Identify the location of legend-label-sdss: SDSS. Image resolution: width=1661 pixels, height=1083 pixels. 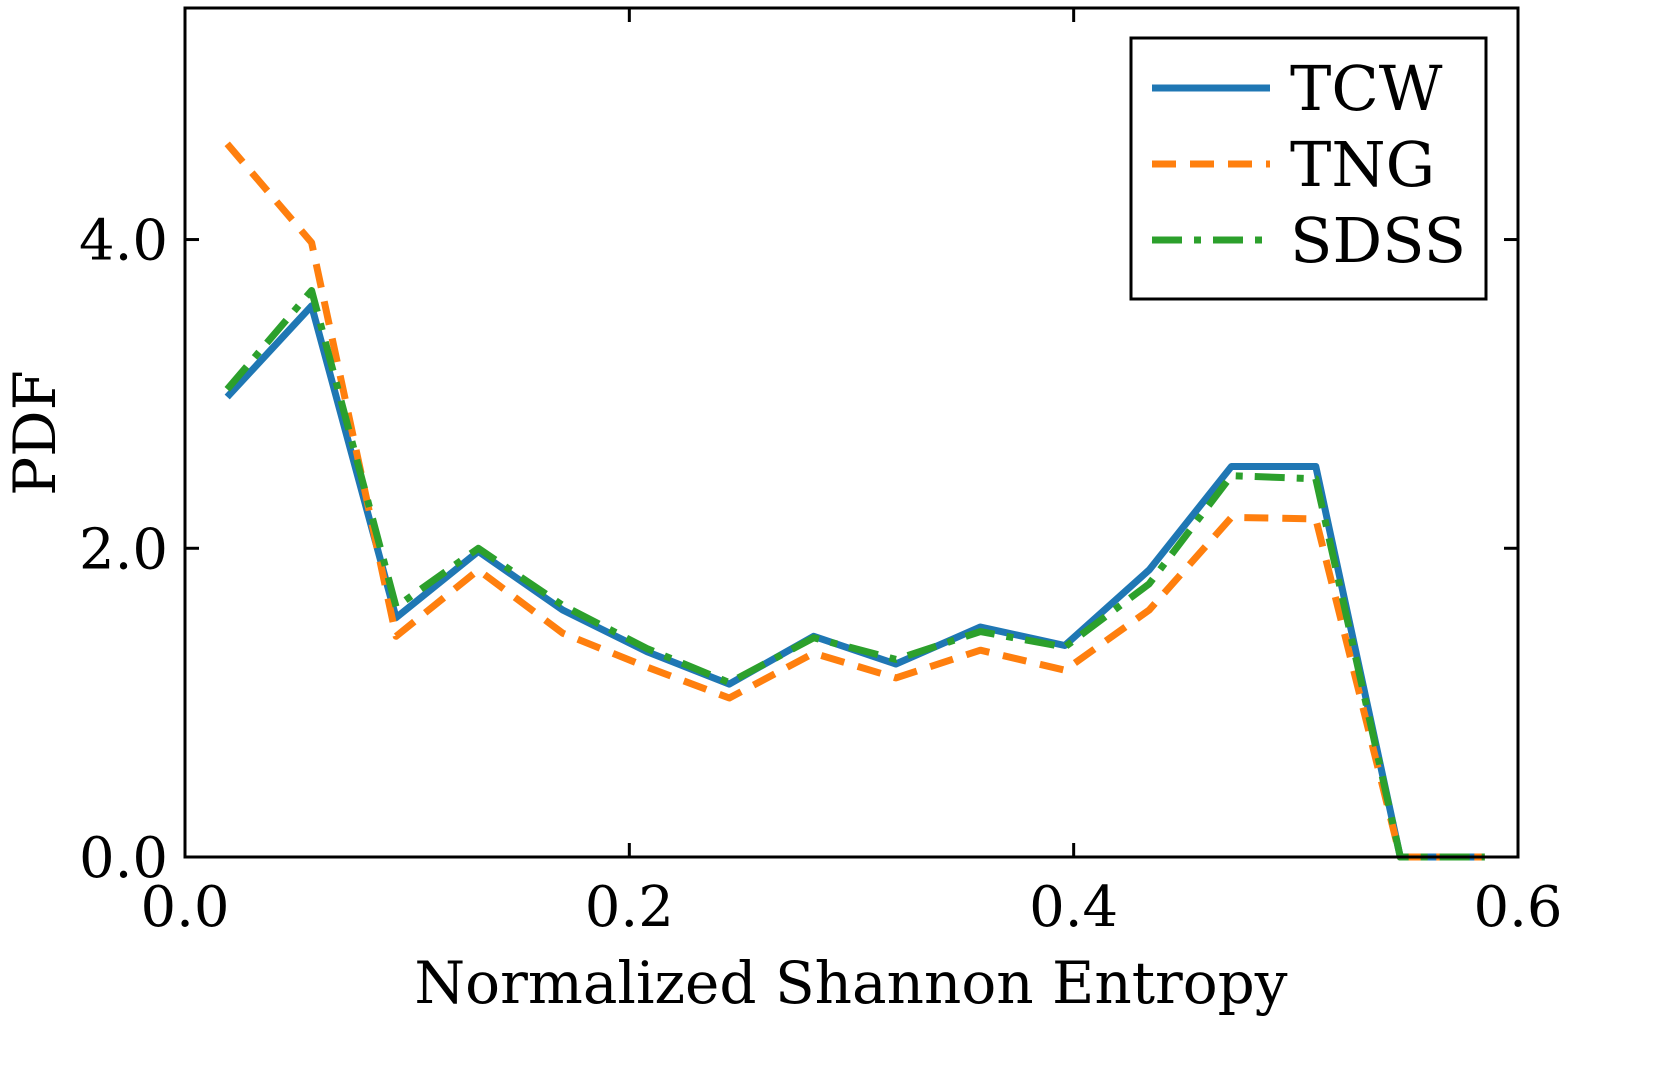
(1378, 240).